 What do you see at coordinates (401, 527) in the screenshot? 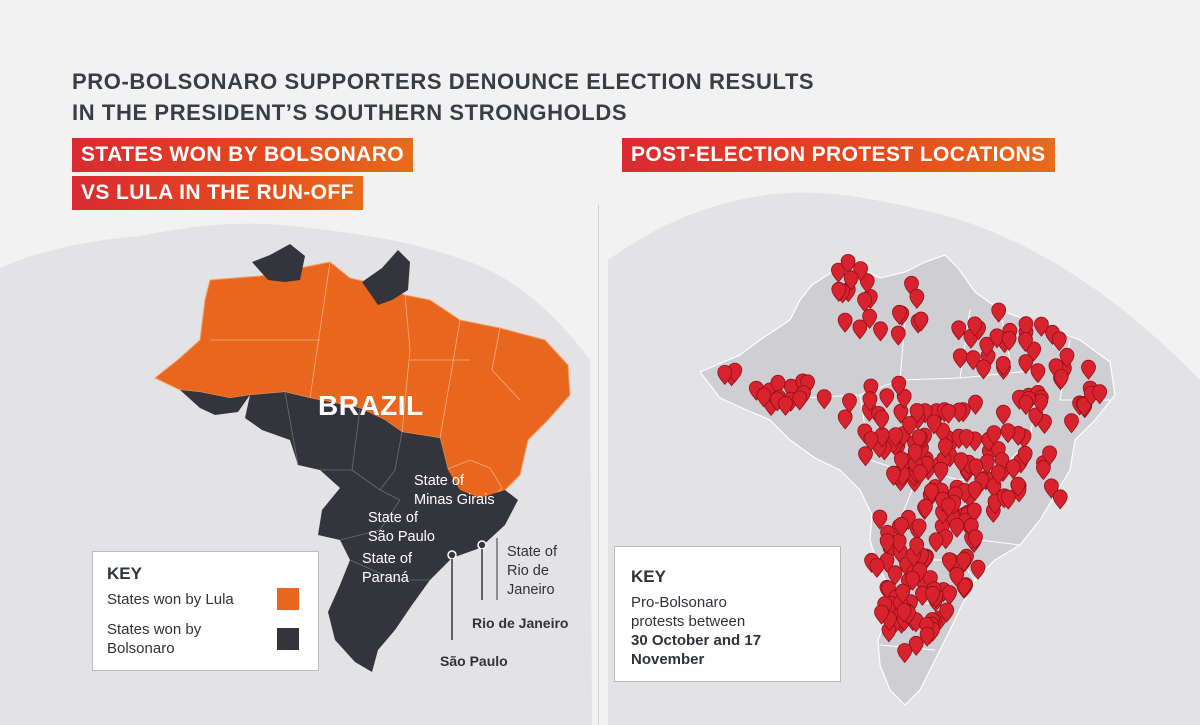
I see `sao-paulo-state-label: State of São Paulo` at bounding box center [401, 527].